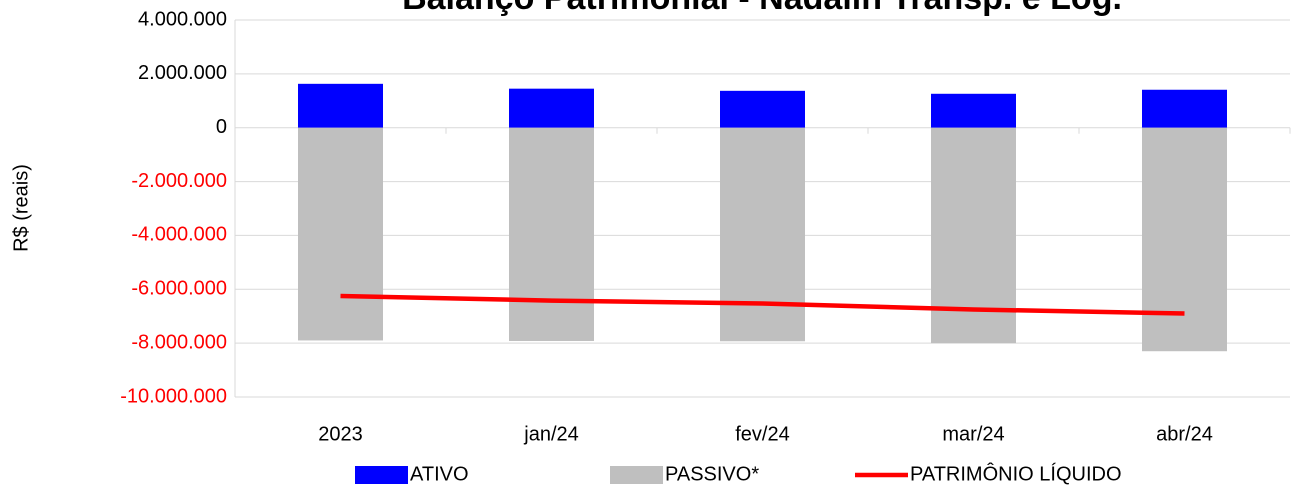  I want to click on y-tick-label: -6.000.000, so click(179, 289).